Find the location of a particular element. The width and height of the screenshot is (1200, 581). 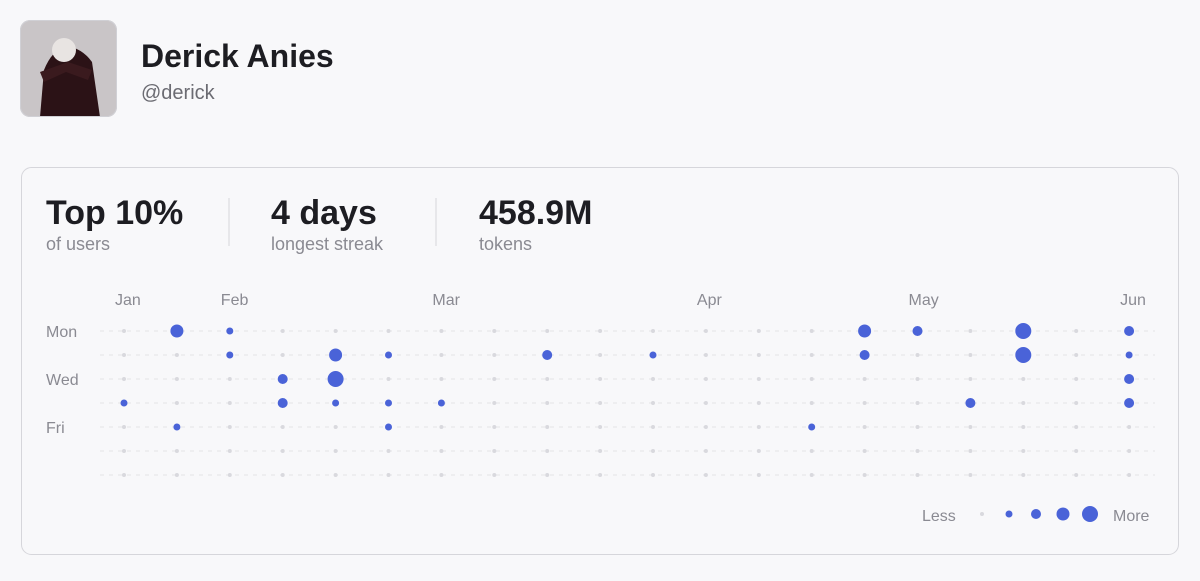

legend-less: Less is located at coordinates (939, 516).